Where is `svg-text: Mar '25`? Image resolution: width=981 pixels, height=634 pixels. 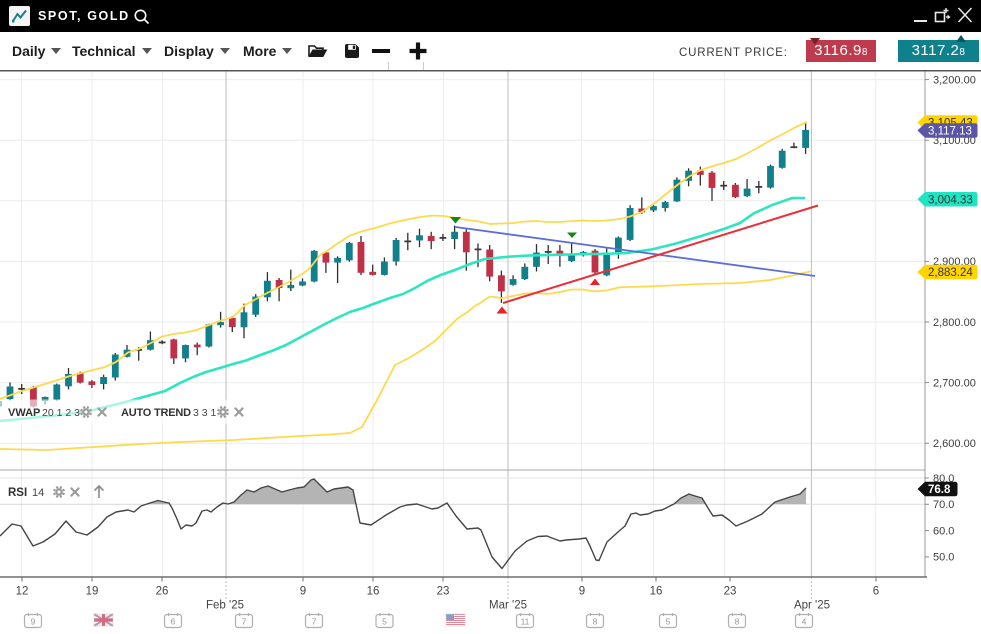
svg-text: Mar '25 is located at coordinates (508, 606).